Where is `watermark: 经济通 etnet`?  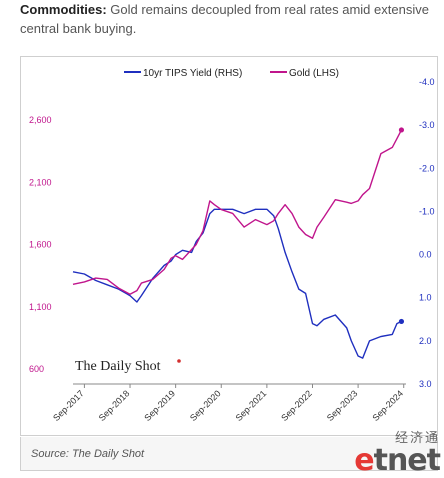 watermark: 经济通 etnet is located at coordinates (397, 452).